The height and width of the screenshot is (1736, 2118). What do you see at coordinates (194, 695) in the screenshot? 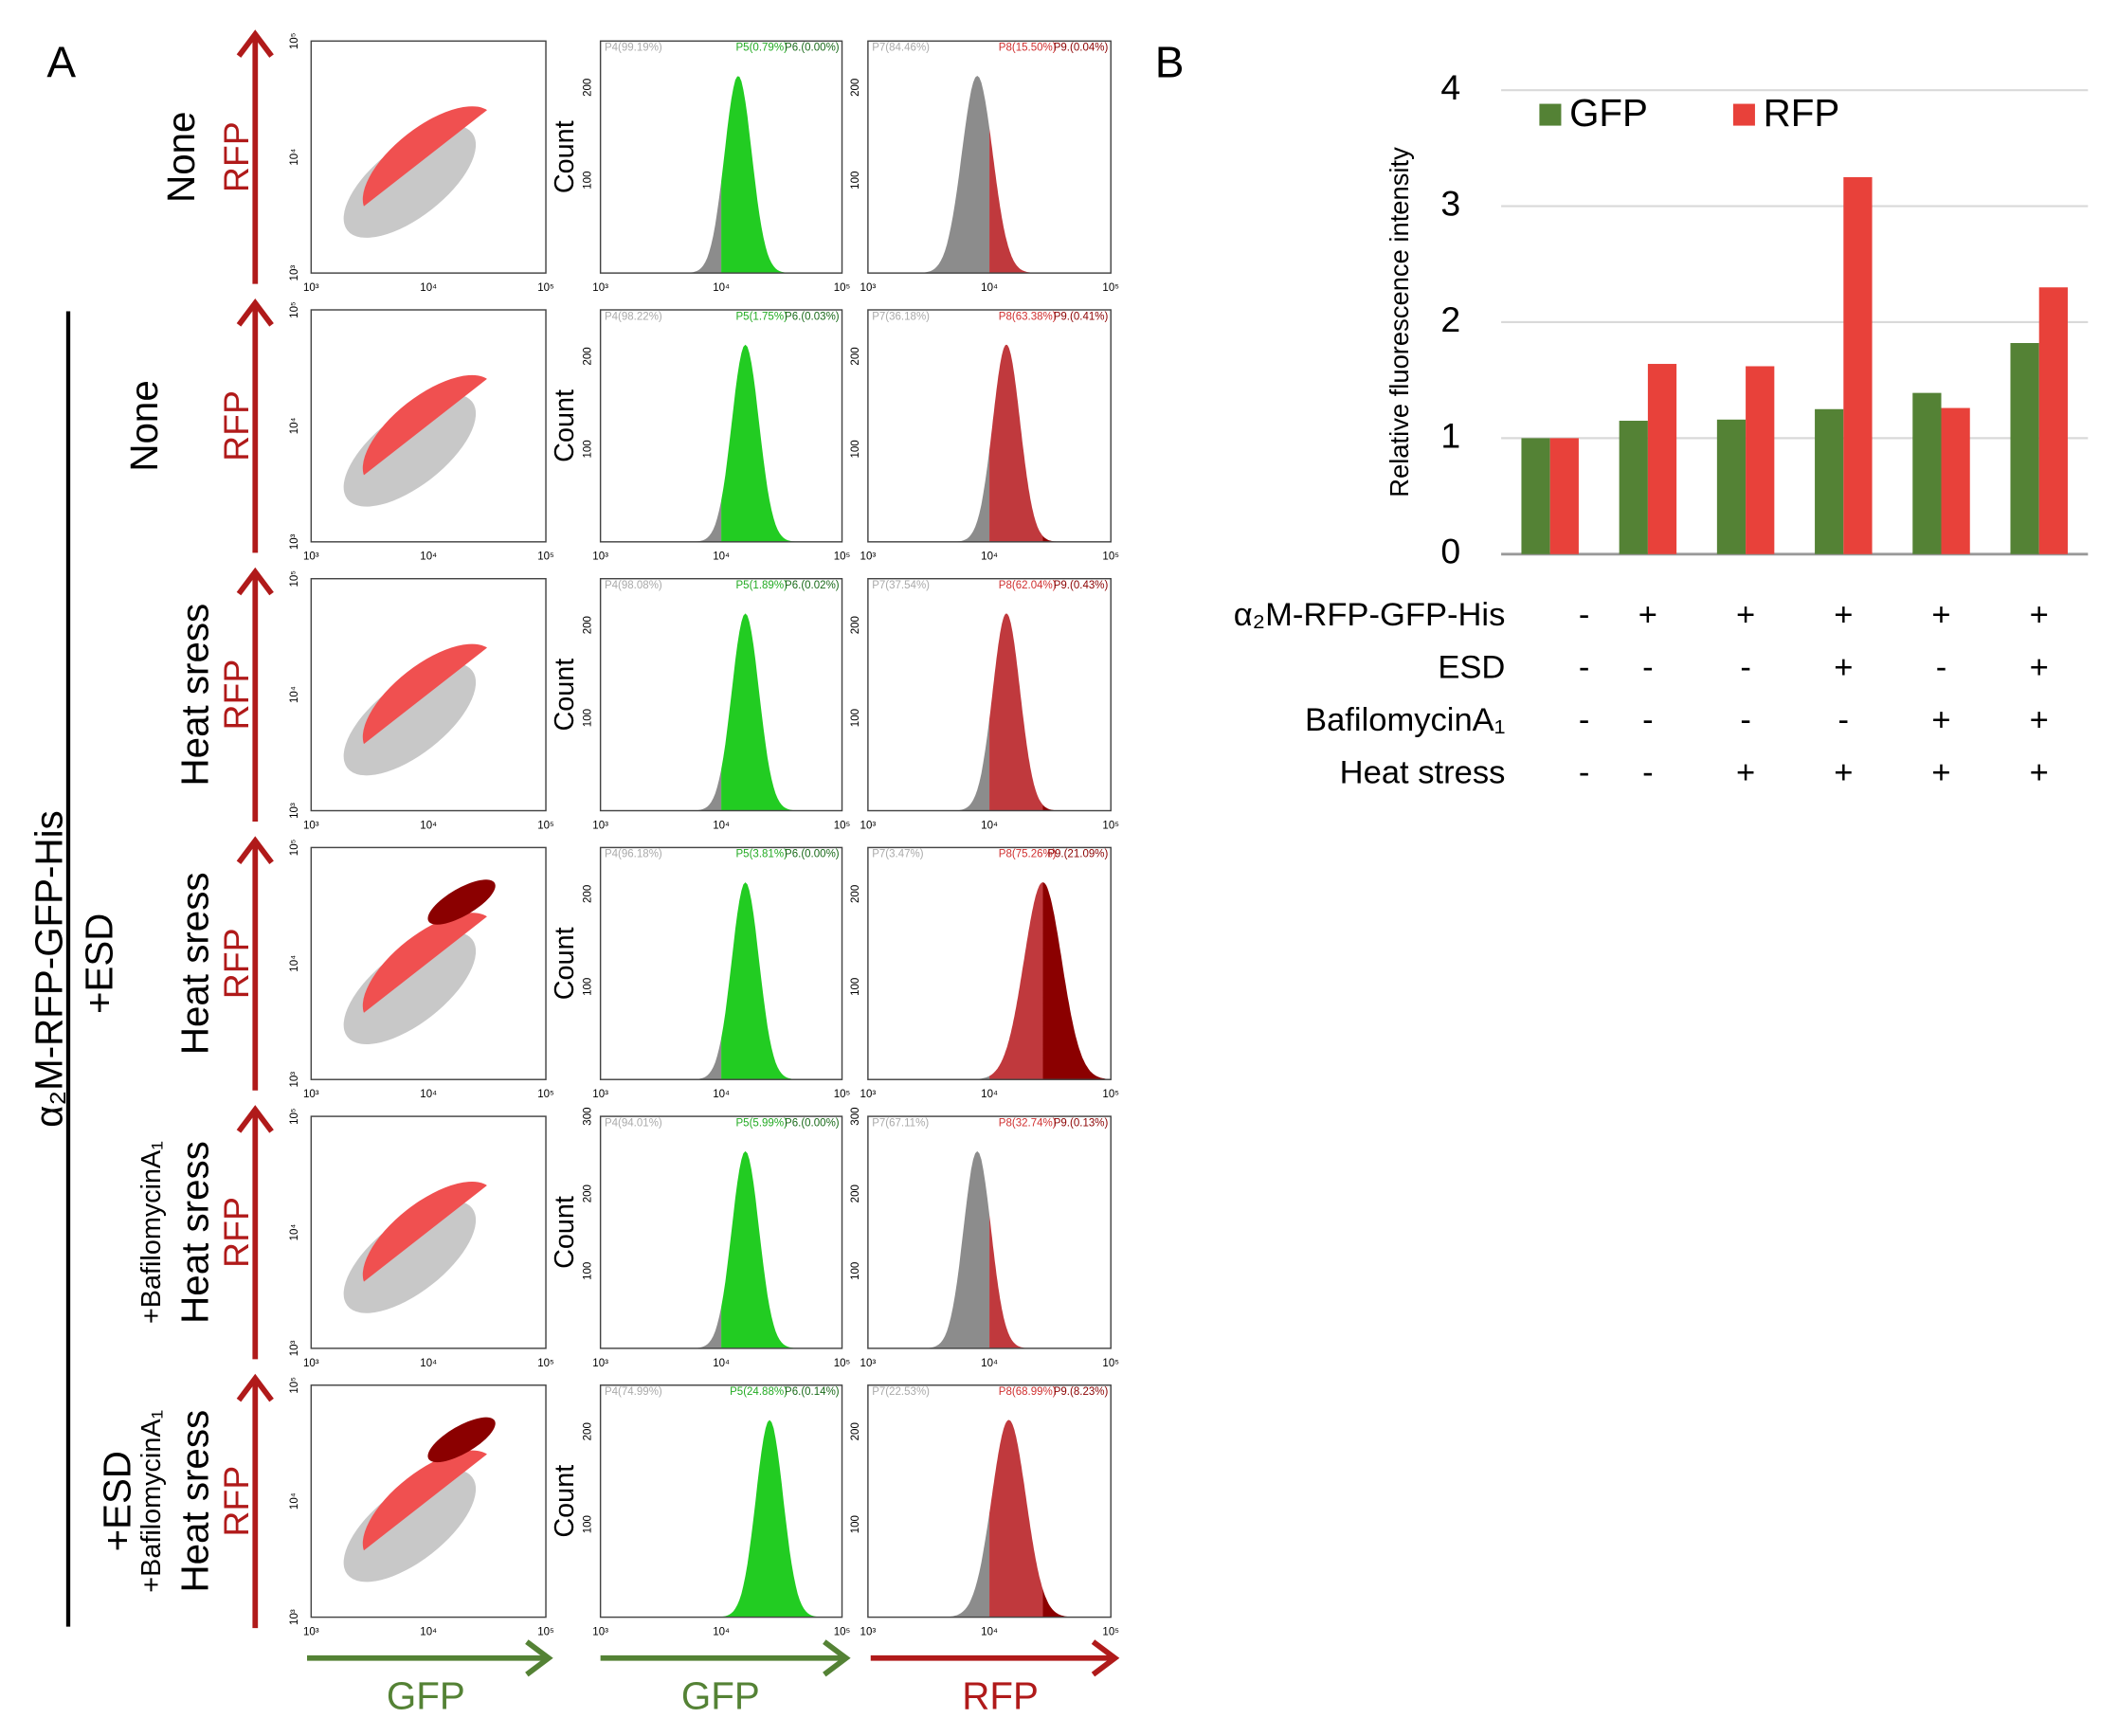
I see `condition-label: Heat sress` at bounding box center [194, 695].